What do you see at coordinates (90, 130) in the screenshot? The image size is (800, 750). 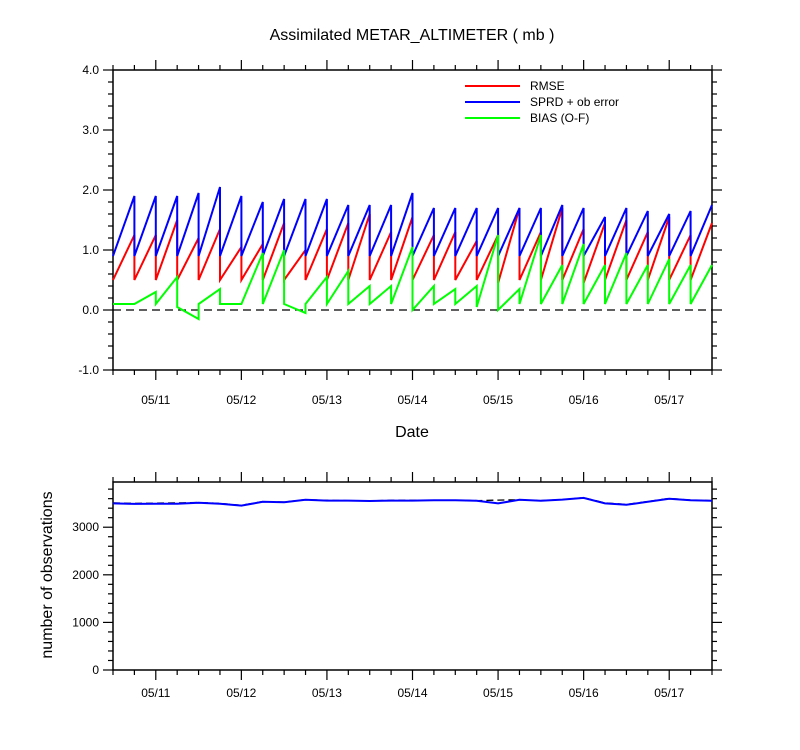 I see `y-tick-label: 3.0` at bounding box center [90, 130].